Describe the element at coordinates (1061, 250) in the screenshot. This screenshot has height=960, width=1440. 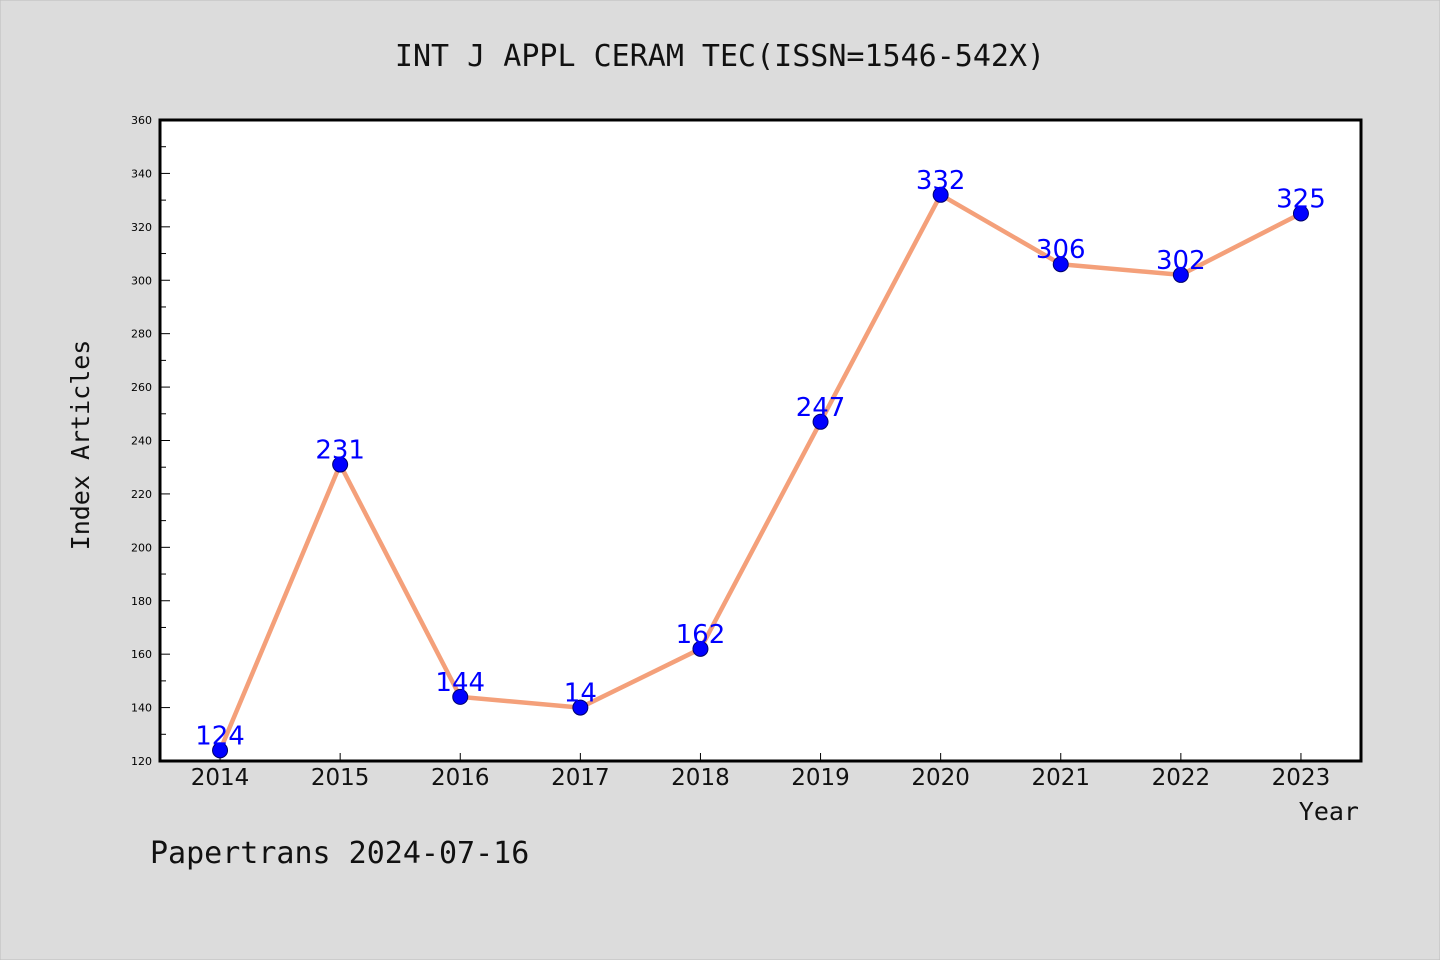
I see `data-label: 306` at that location.